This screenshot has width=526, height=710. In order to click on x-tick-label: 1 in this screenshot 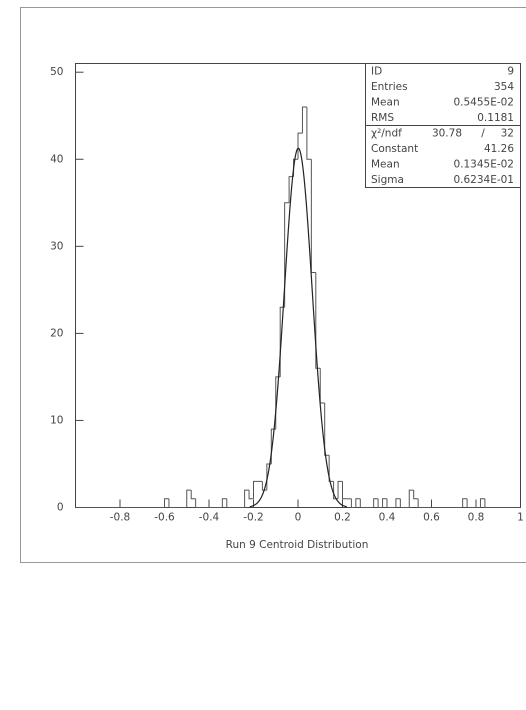, I will do `click(520, 518)`.